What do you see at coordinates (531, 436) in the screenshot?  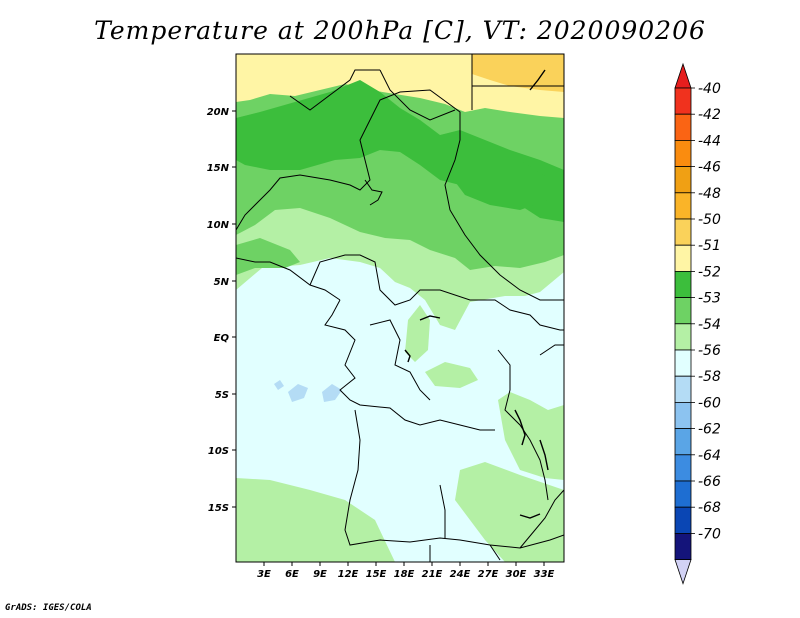 I see `band-53-east` at bounding box center [531, 436].